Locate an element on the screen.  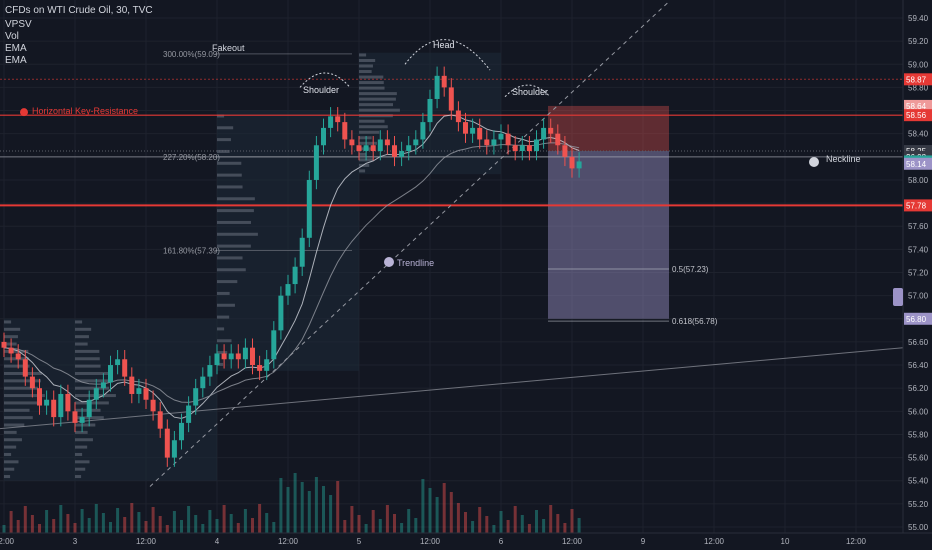
y-tick-label: 55.20 is located at coordinates (918, 504).